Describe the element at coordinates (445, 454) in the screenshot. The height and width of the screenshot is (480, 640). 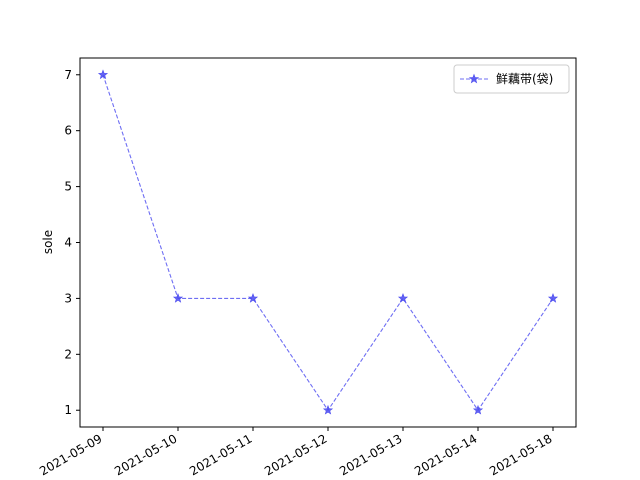
I see `x-tick-label: 2021-05-14` at that location.